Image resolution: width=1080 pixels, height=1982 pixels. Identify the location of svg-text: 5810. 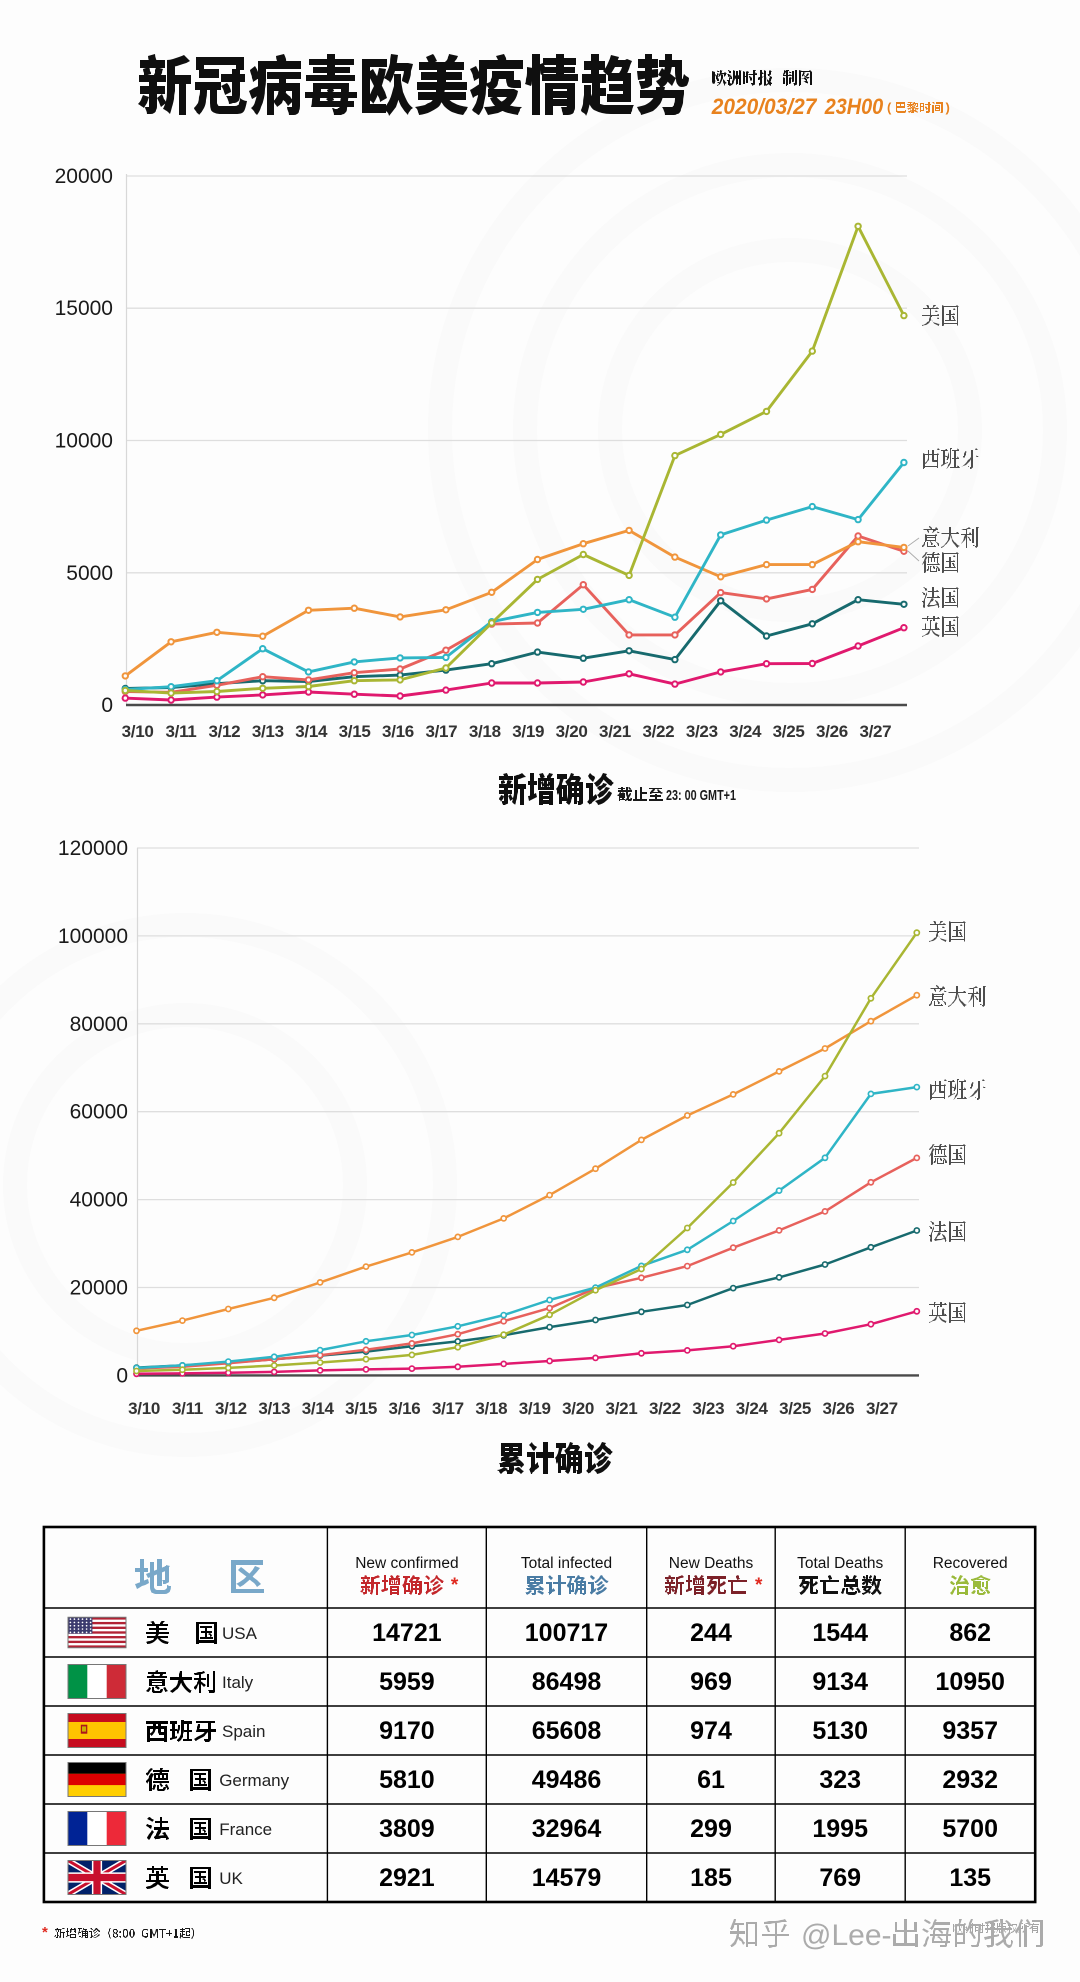
(407, 1780).